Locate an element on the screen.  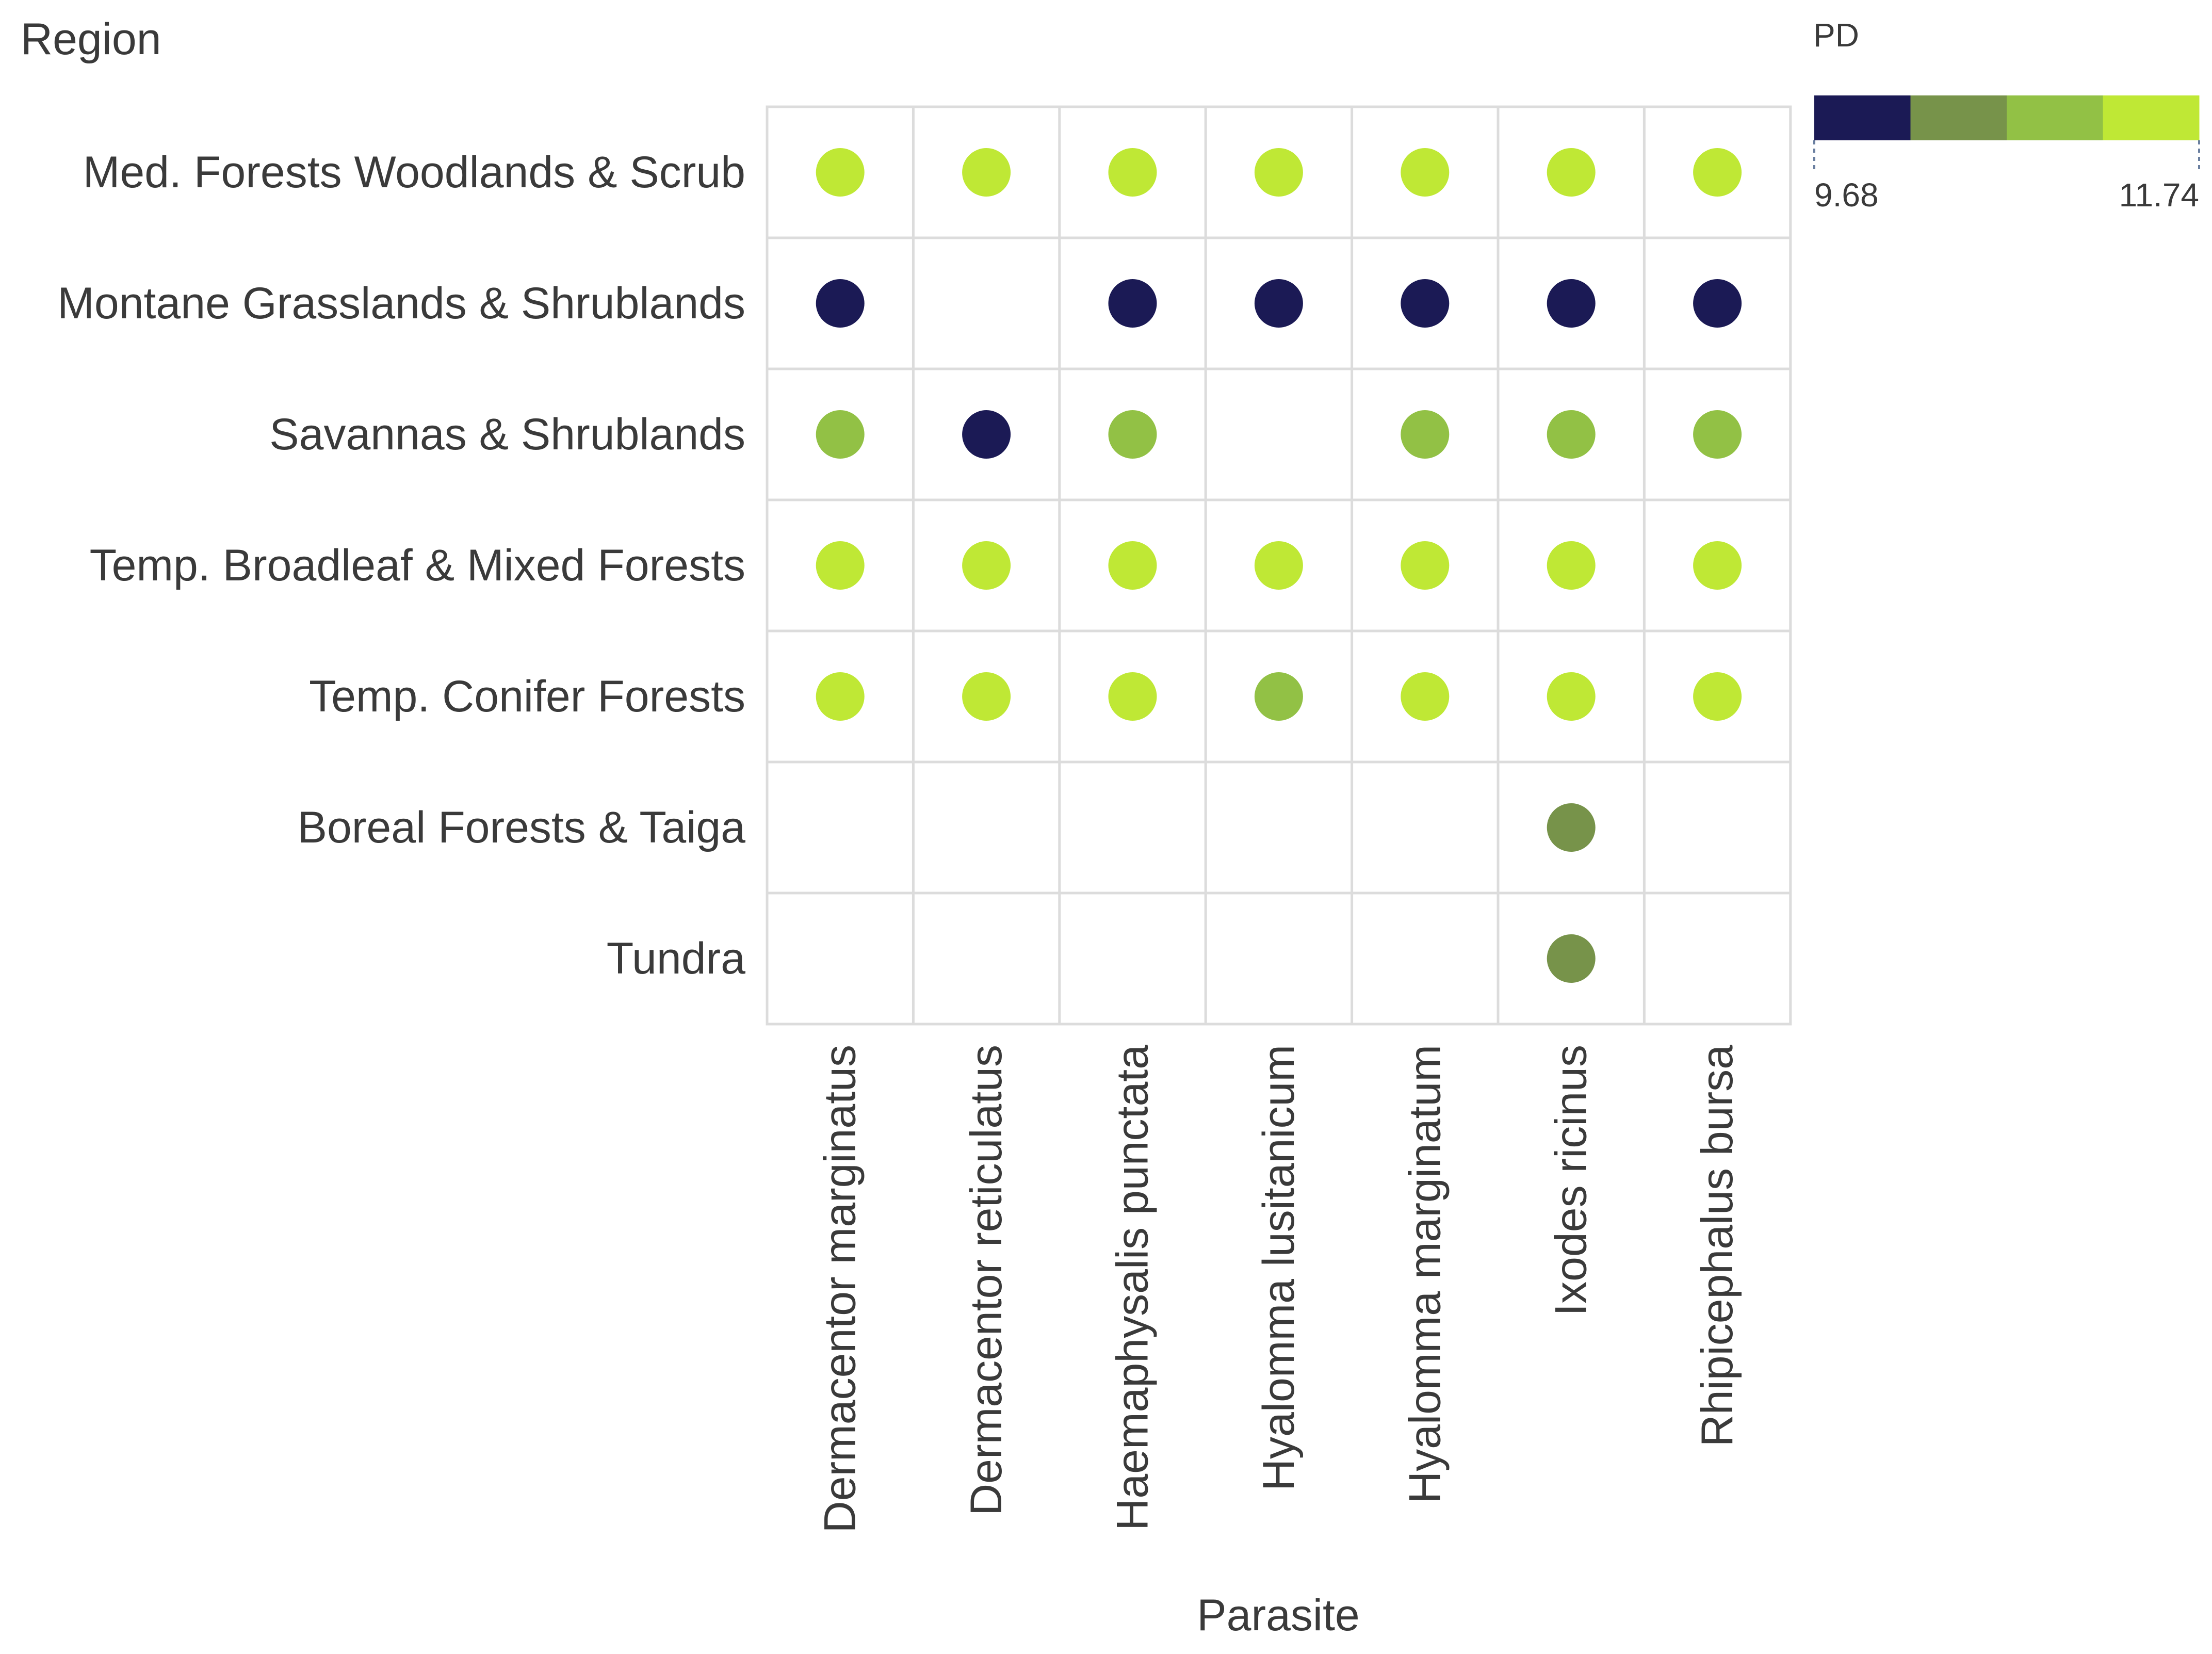
column-label: Hyalomma lusitanicum is located at coordinates (1279, 1268).